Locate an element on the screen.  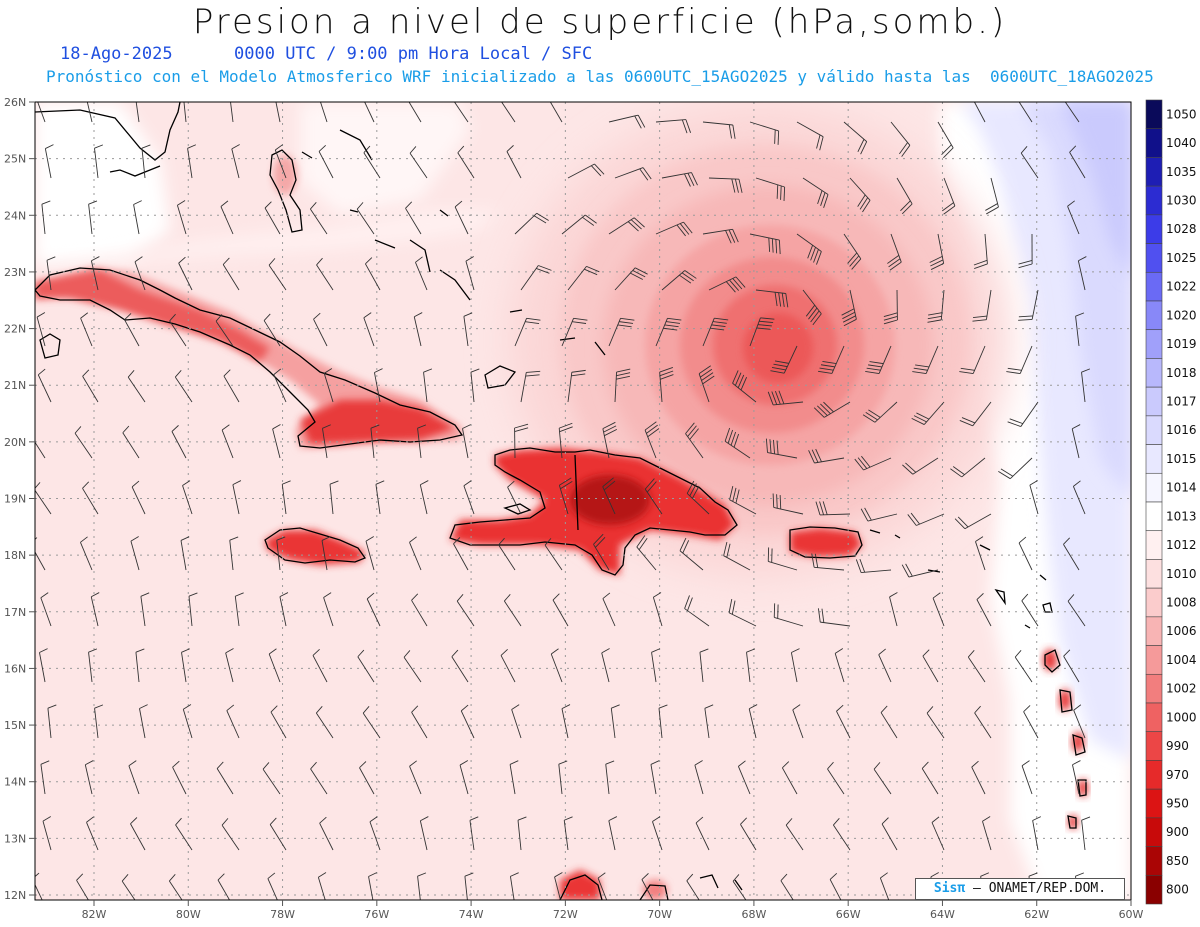
credit-box: Sisπ – ONAMET/REP.DOM. is located at coordinates (1020, 889).